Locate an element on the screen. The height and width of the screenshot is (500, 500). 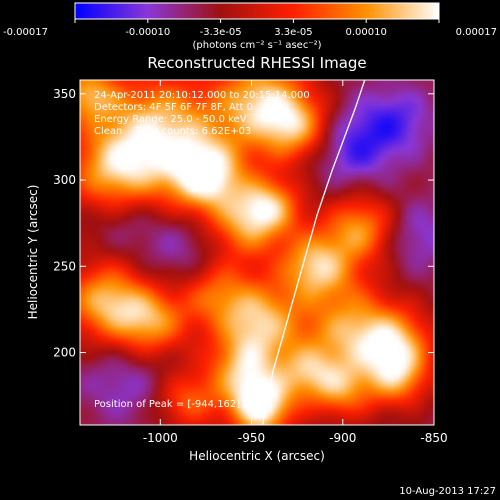
colorbar-tick-label: -0.00010 is located at coordinates (147, 32).